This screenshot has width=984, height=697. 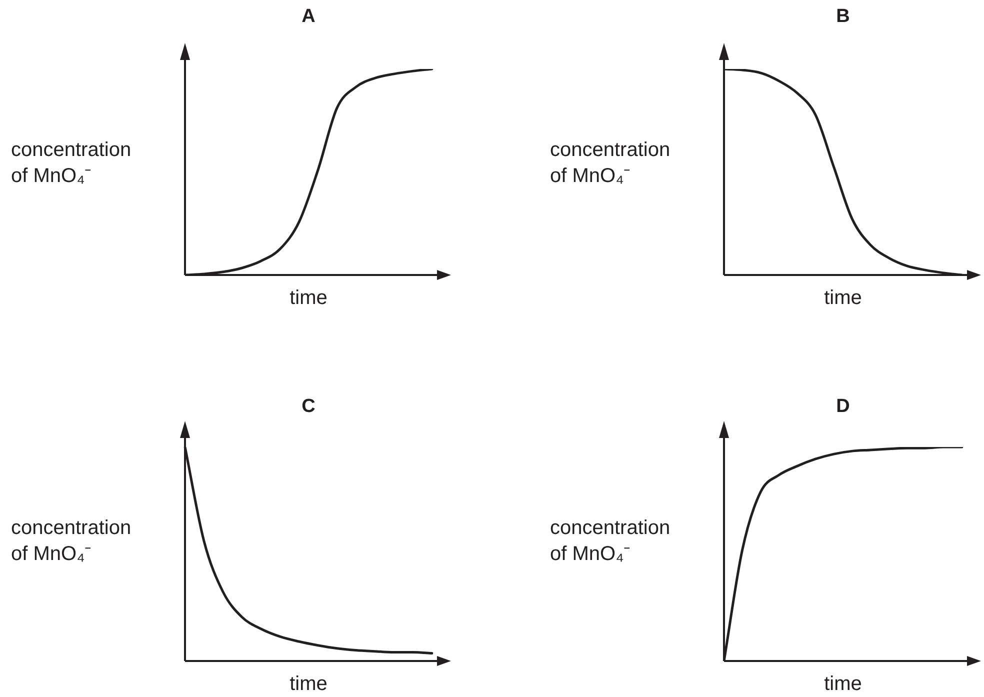 I want to click on chart-title: B, so click(x=843, y=17).